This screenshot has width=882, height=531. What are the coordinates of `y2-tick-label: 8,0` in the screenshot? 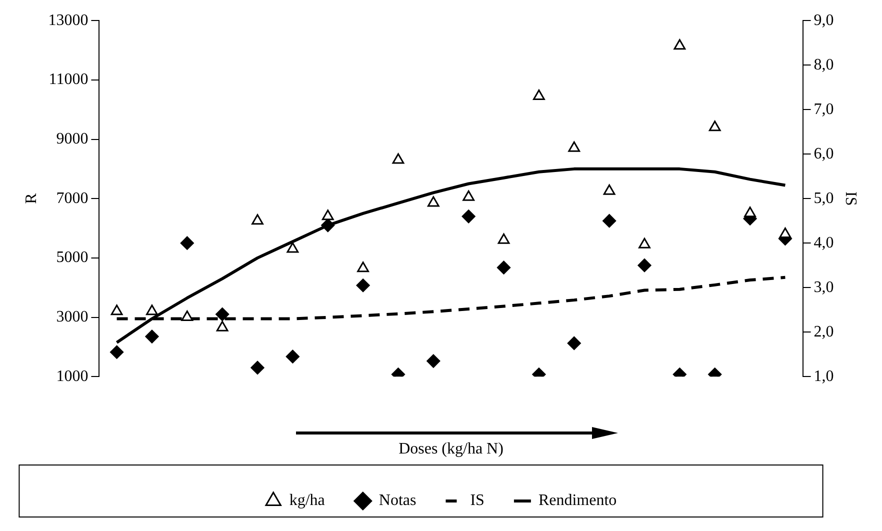 It's located at (824, 65).